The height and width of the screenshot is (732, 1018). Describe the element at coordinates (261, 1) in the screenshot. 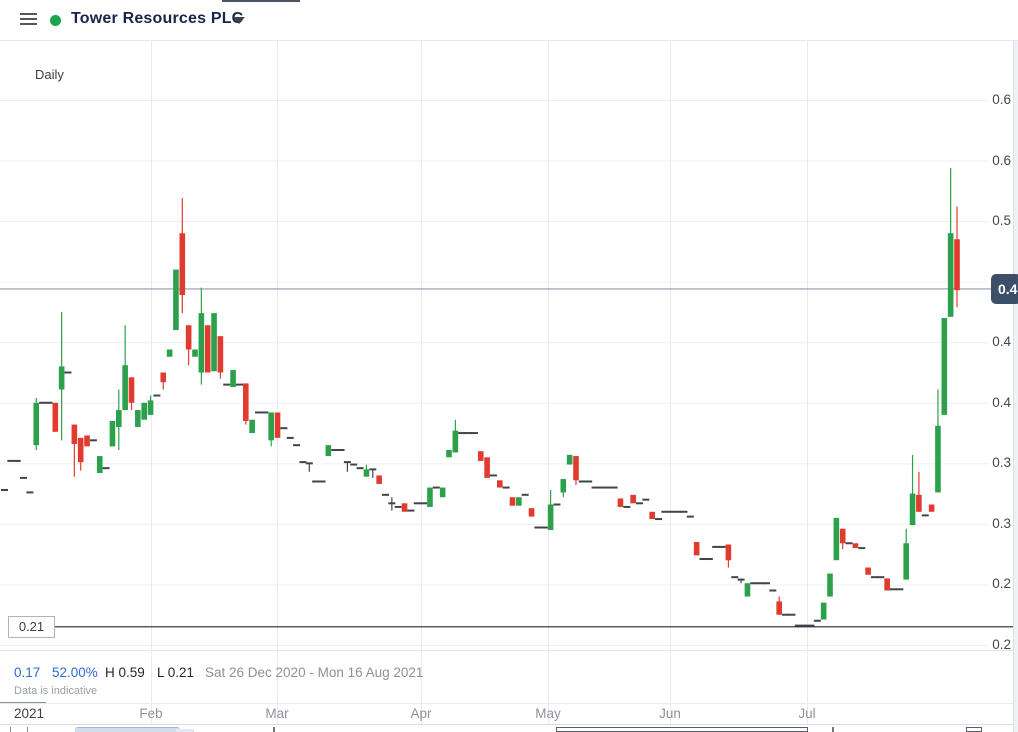

I see `top-edge-highlight` at that location.